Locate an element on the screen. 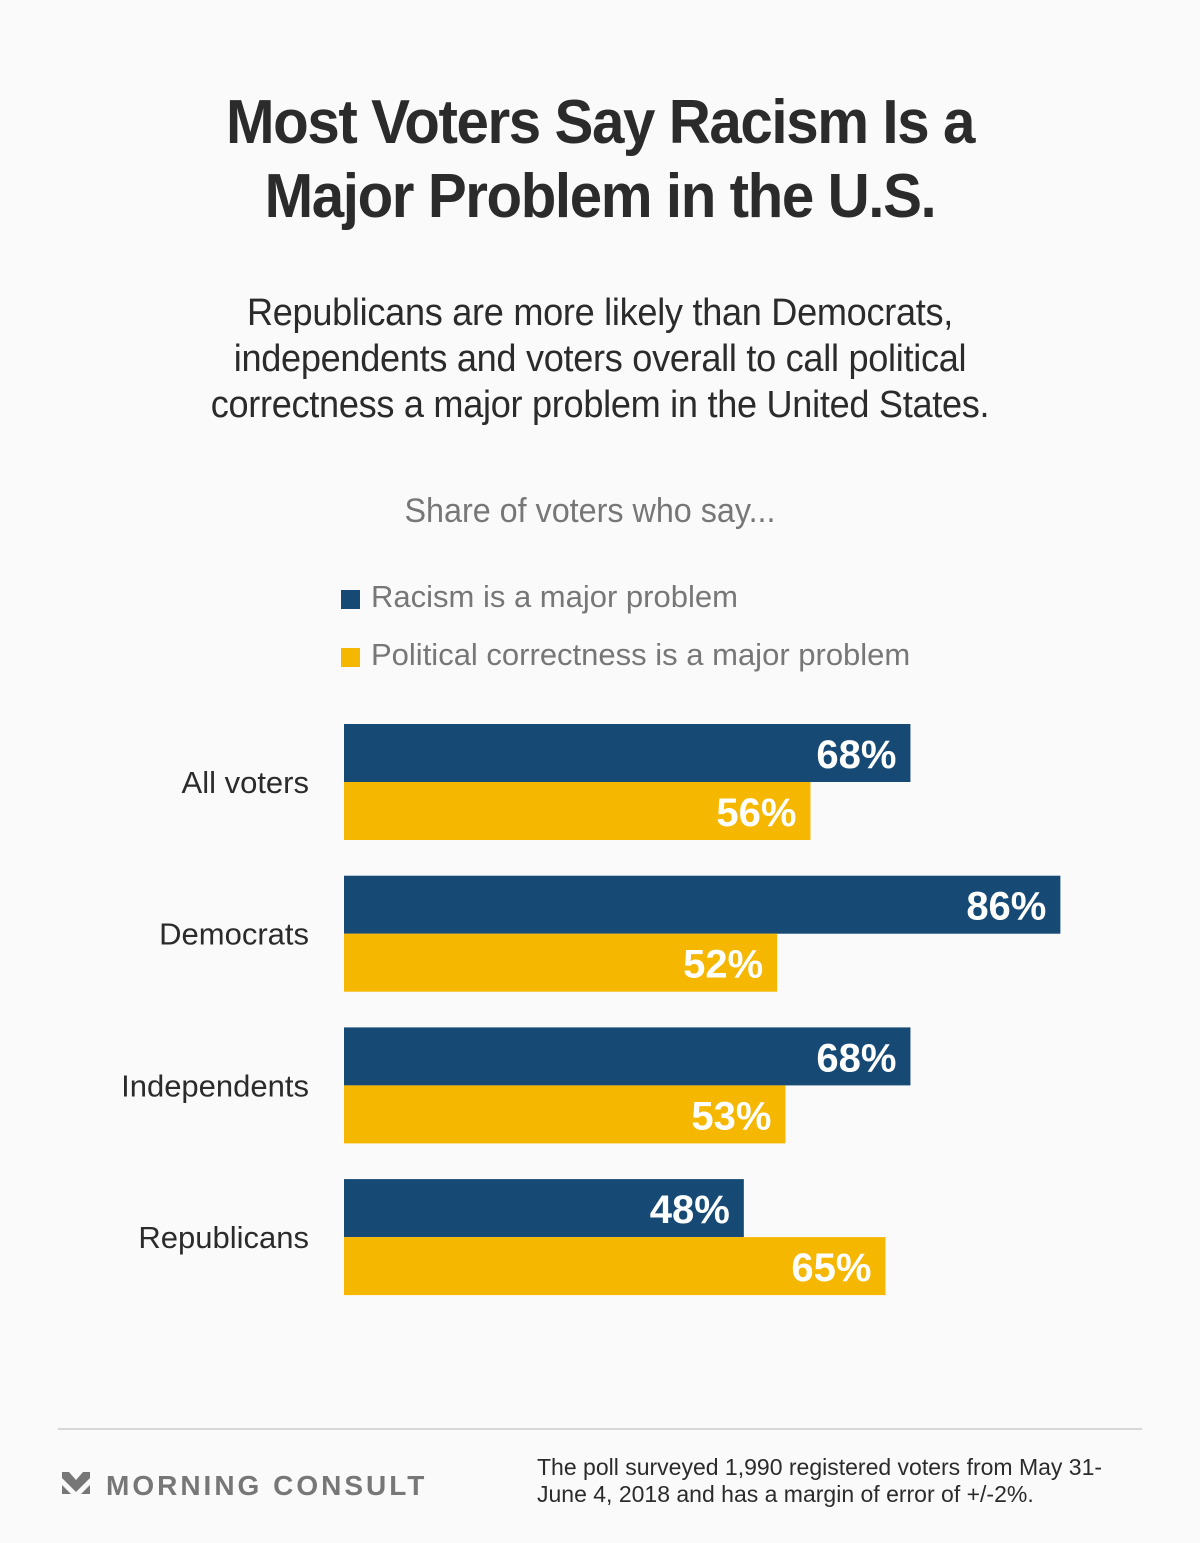 Image resolution: width=1200 pixels, height=1543 pixels. legend-item-political-correctness: Political correctness is a major problem is located at coordinates (625, 655).